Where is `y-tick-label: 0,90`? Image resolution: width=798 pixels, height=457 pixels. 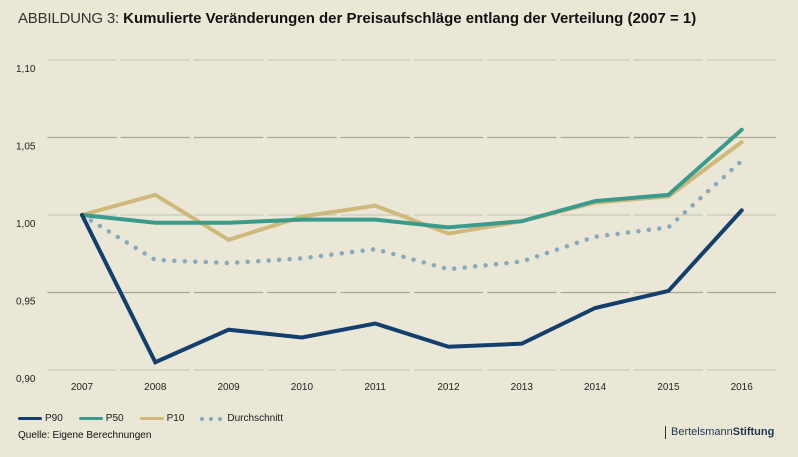
y-tick-label: 0,90 is located at coordinates (26, 379).